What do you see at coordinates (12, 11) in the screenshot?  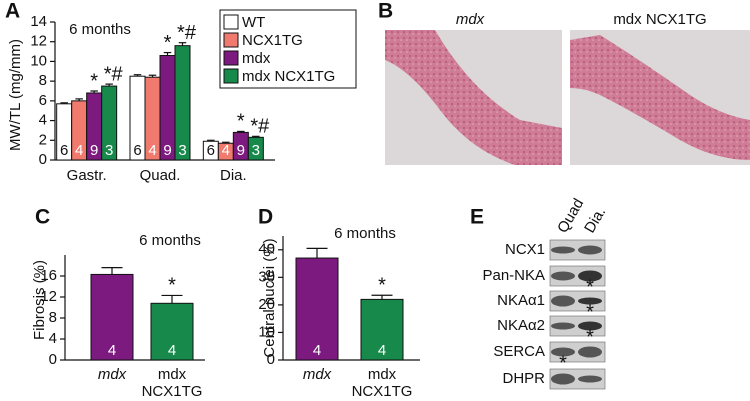 I see `panel-letter: A` at bounding box center [12, 11].